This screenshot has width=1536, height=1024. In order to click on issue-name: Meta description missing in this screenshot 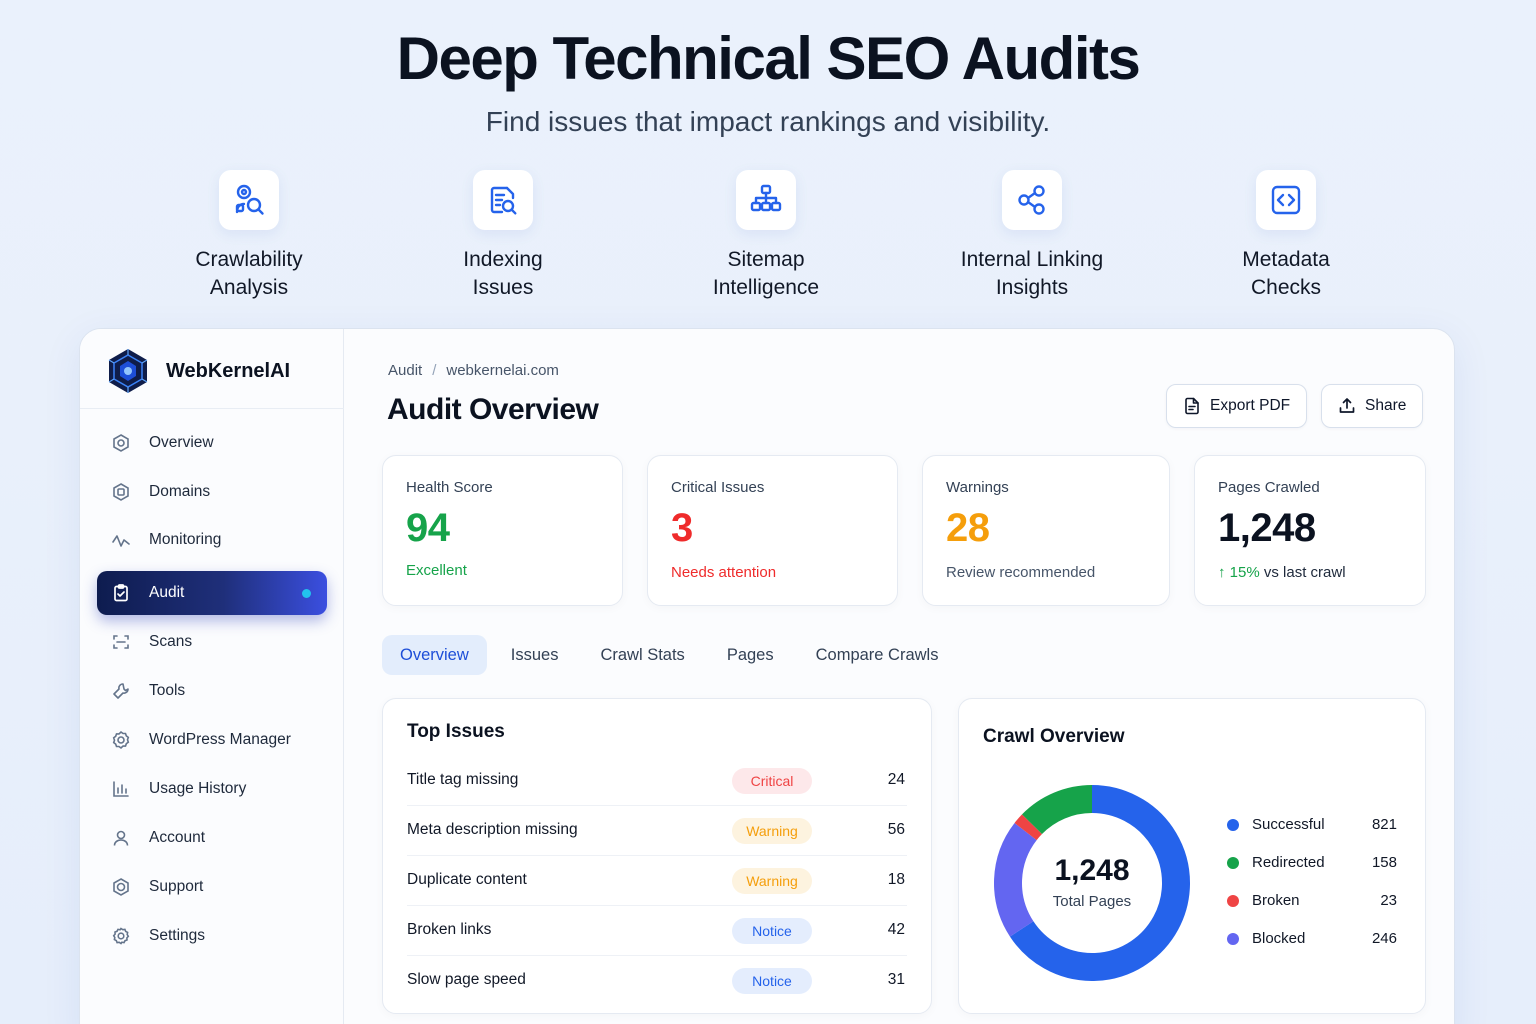, I will do `click(492, 829)`.